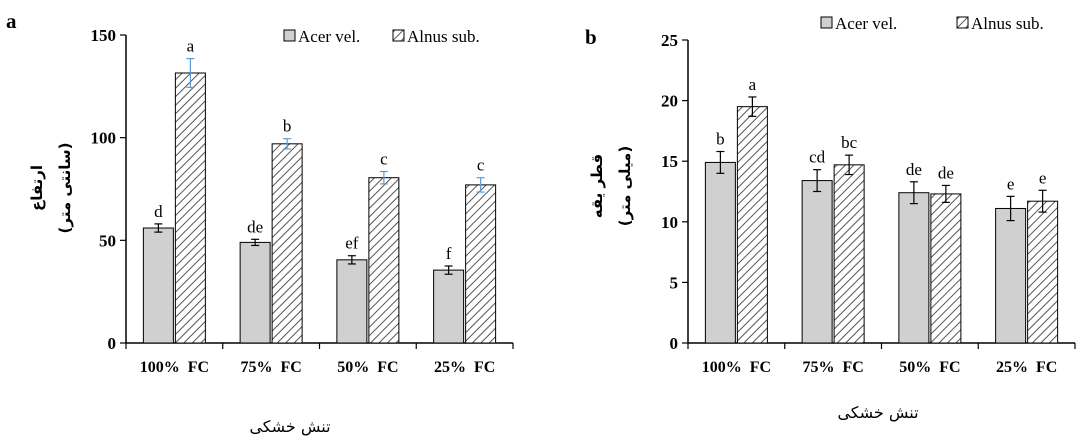 Image resolution: width=1081 pixels, height=439 pixels. I want to click on significance-letter: bc, so click(849, 142).